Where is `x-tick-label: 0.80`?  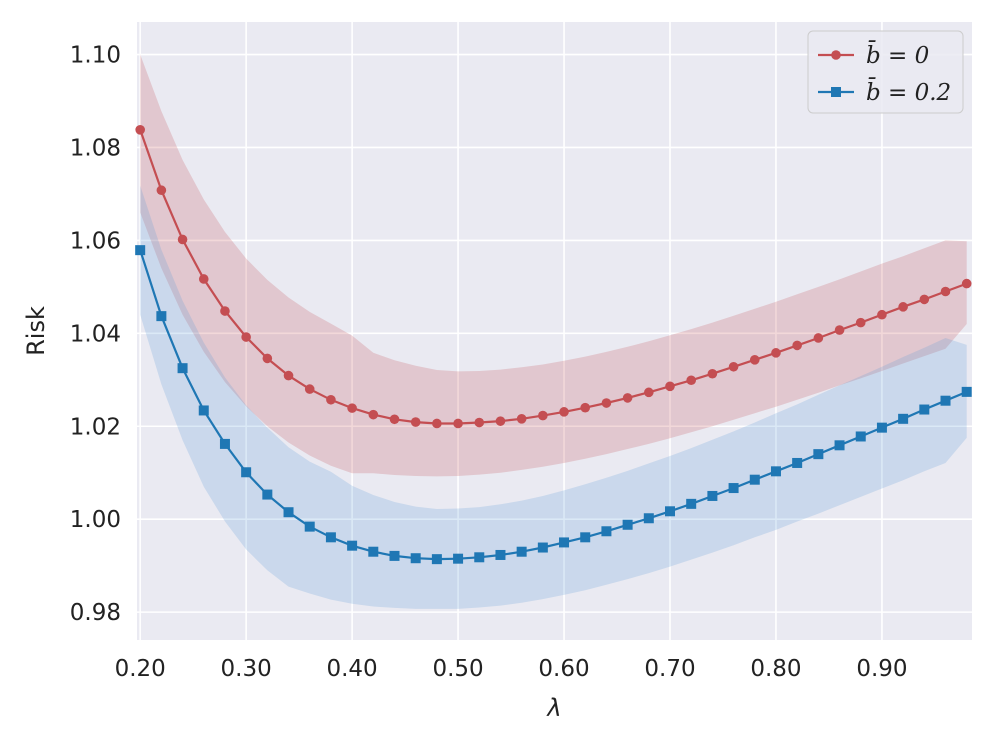 x-tick-label: 0.80 is located at coordinates (775, 669).